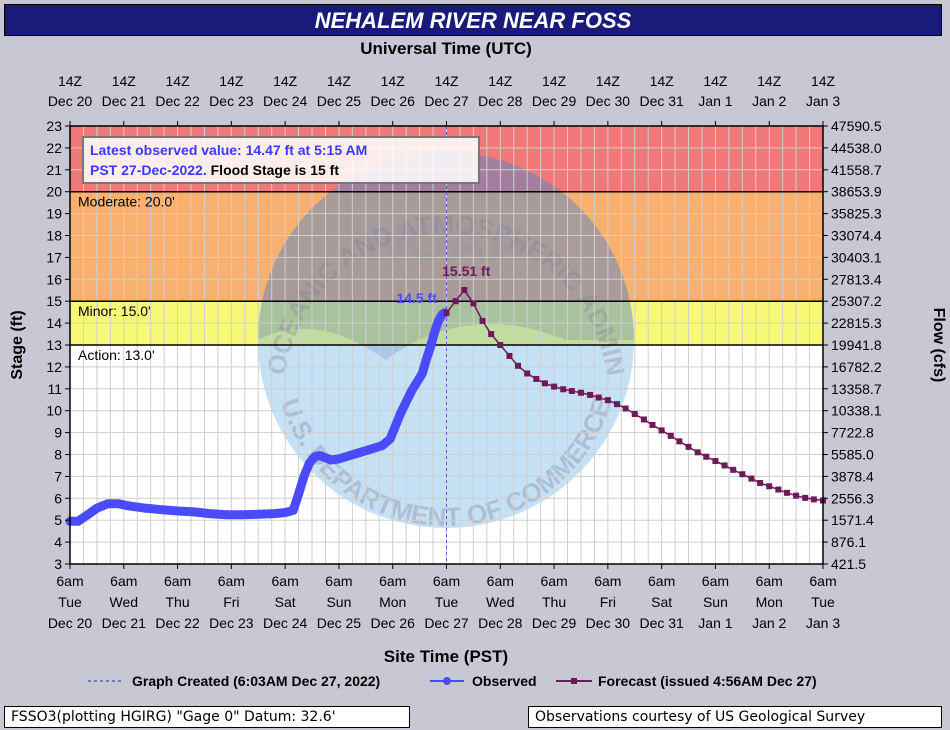 The height and width of the screenshot is (730, 950). I want to click on threshold-label-moderate: Moderate: 20.0', so click(126, 202).